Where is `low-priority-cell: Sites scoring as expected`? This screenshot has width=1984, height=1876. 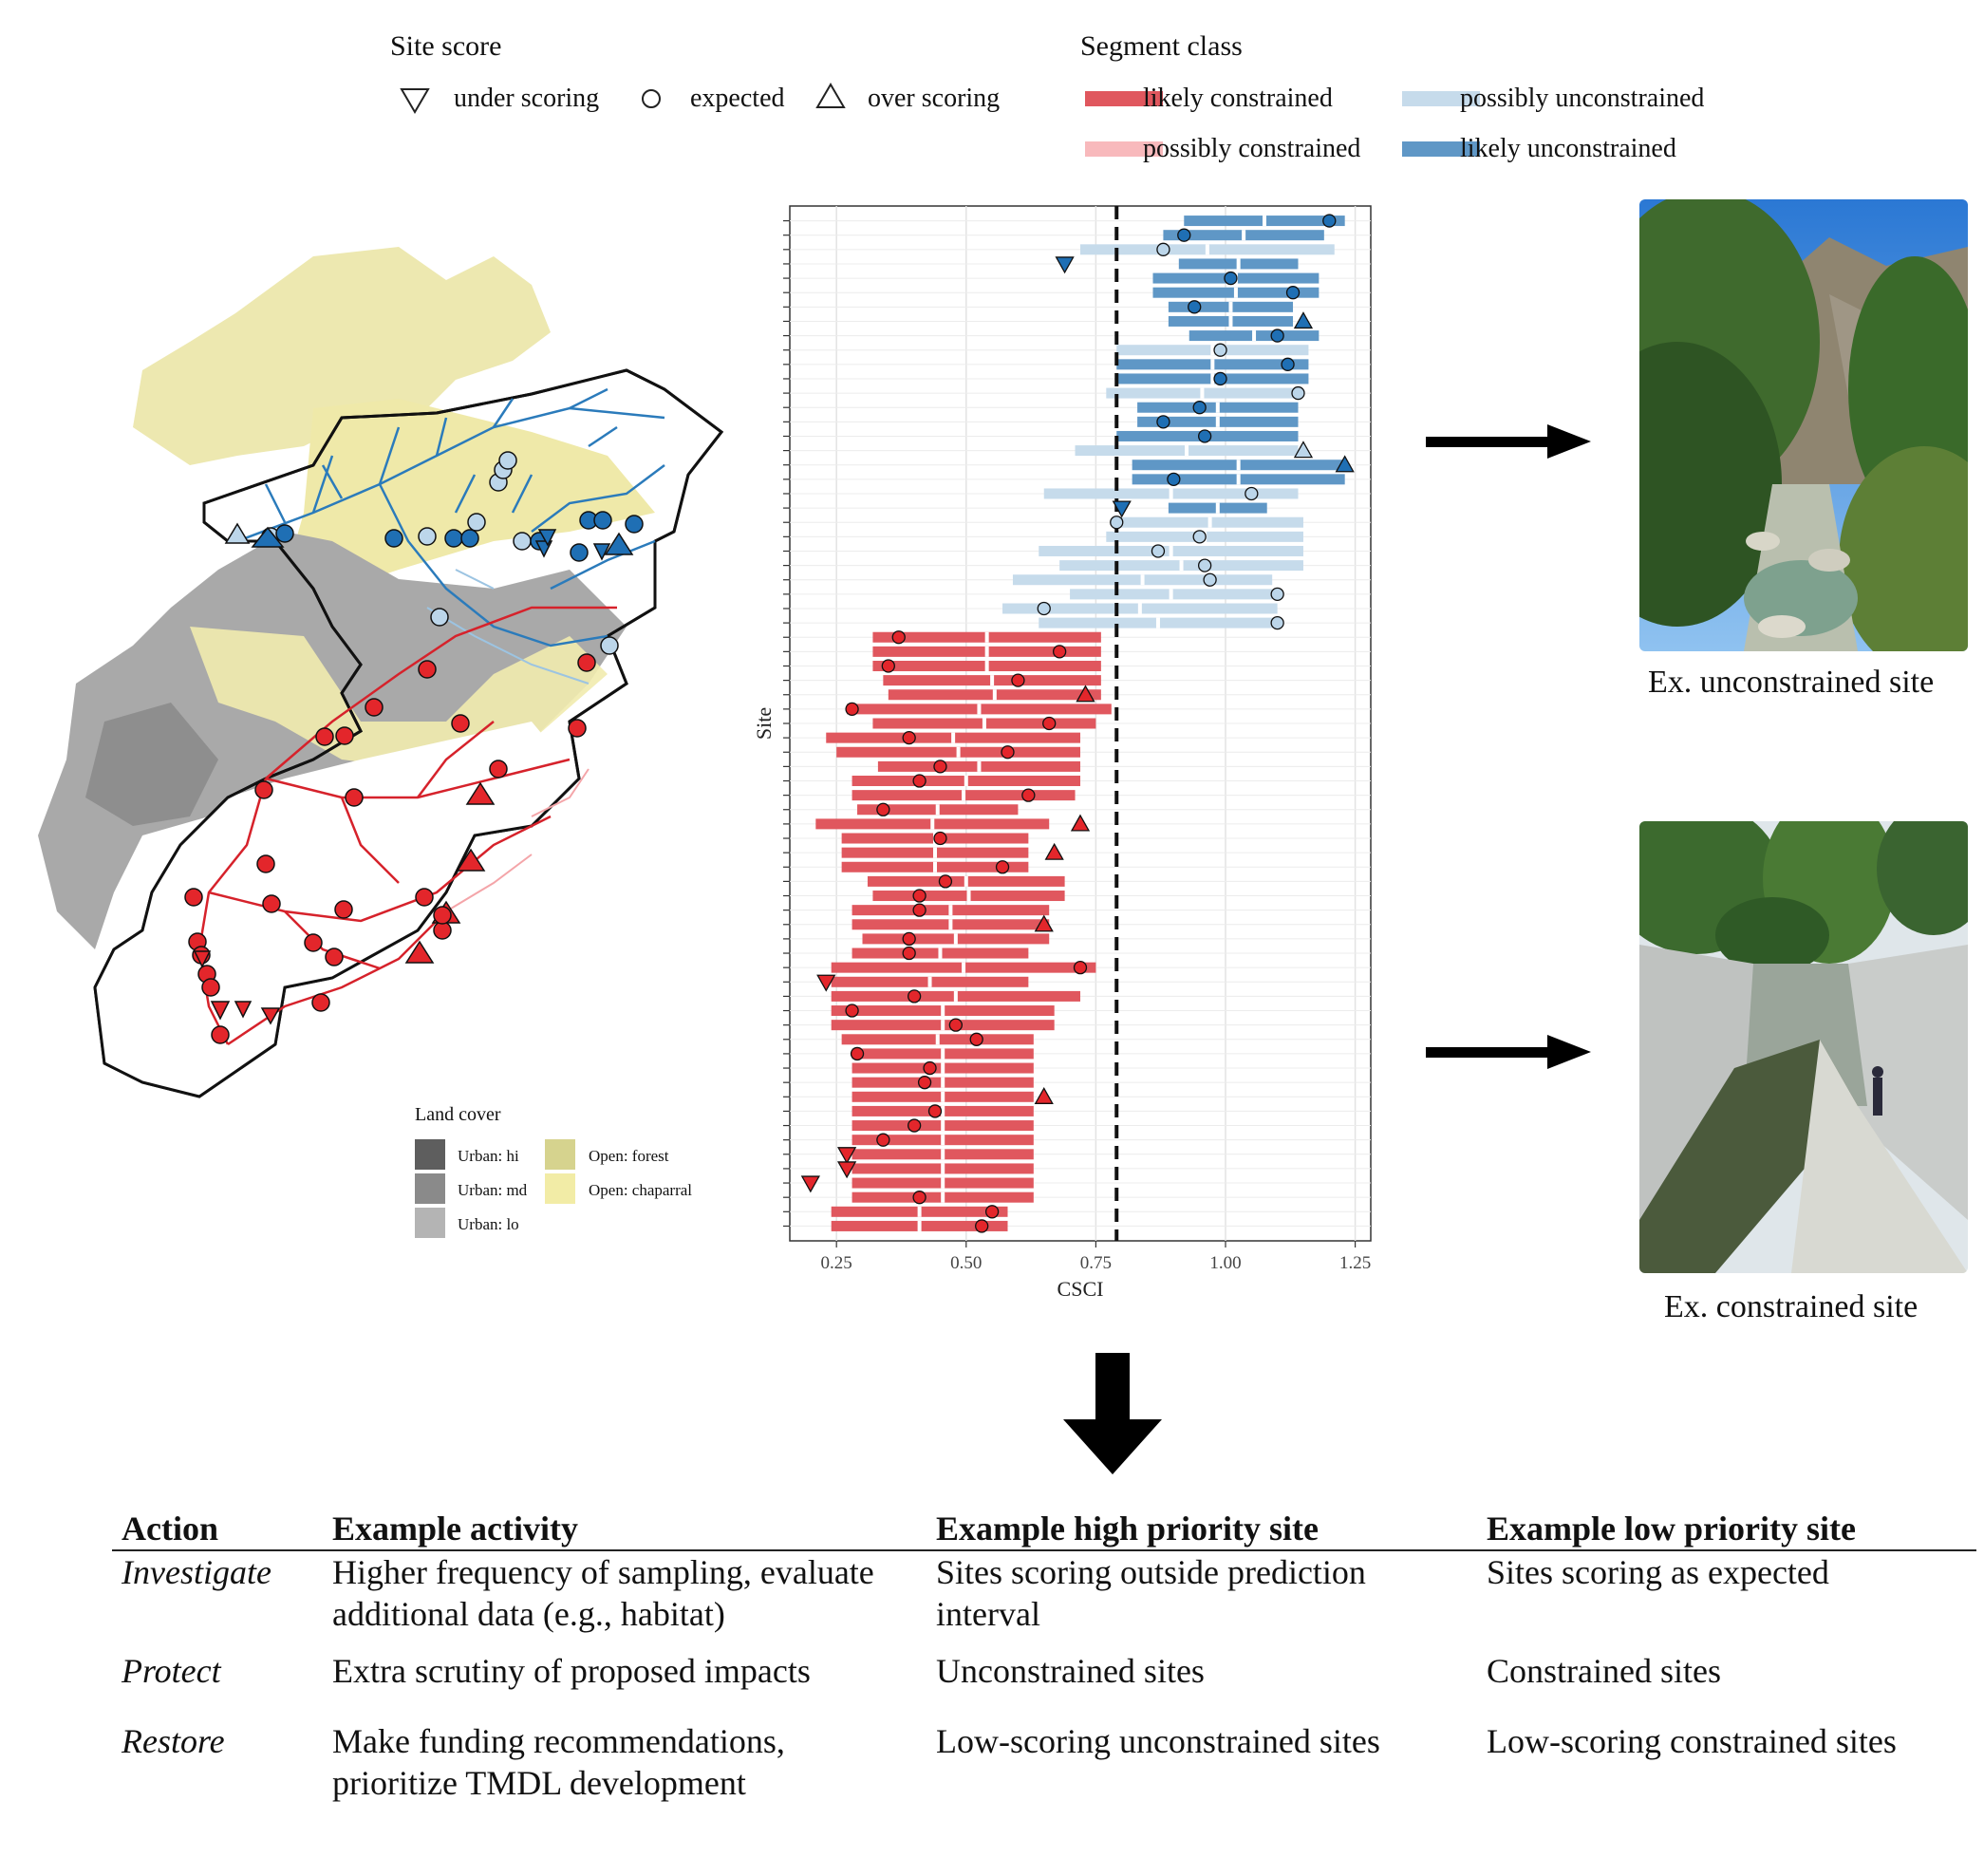
low-priority-cell: Sites scoring as expected is located at coordinates (1658, 1572).